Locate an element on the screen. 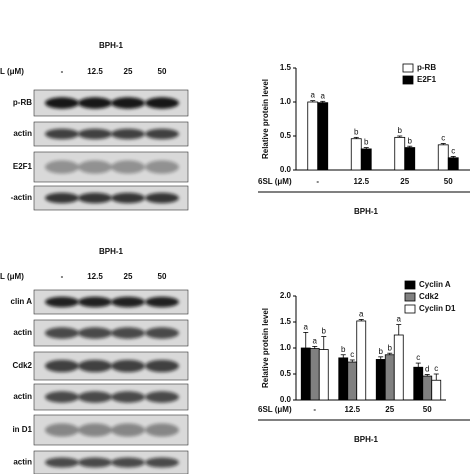  x-tick-label: - is located at coordinates (314, 409).